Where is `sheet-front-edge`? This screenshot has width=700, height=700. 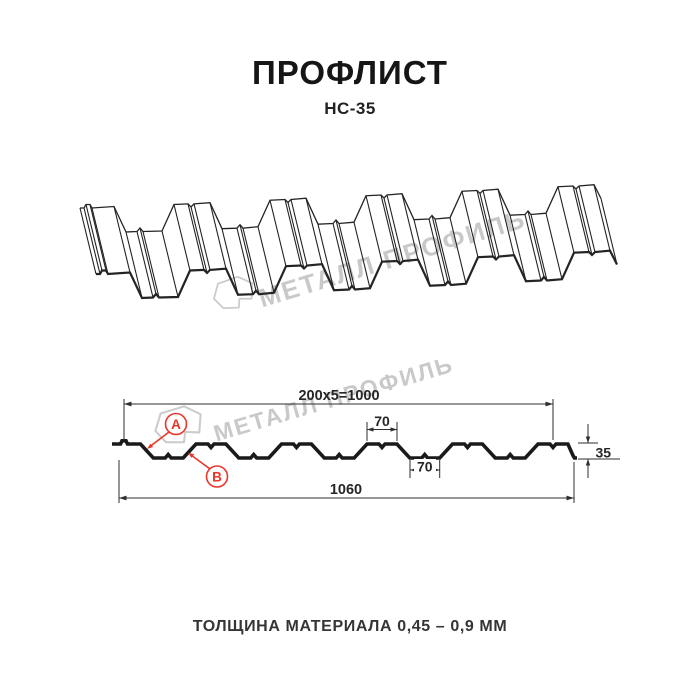
sheet-front-edge is located at coordinates (357, 274).